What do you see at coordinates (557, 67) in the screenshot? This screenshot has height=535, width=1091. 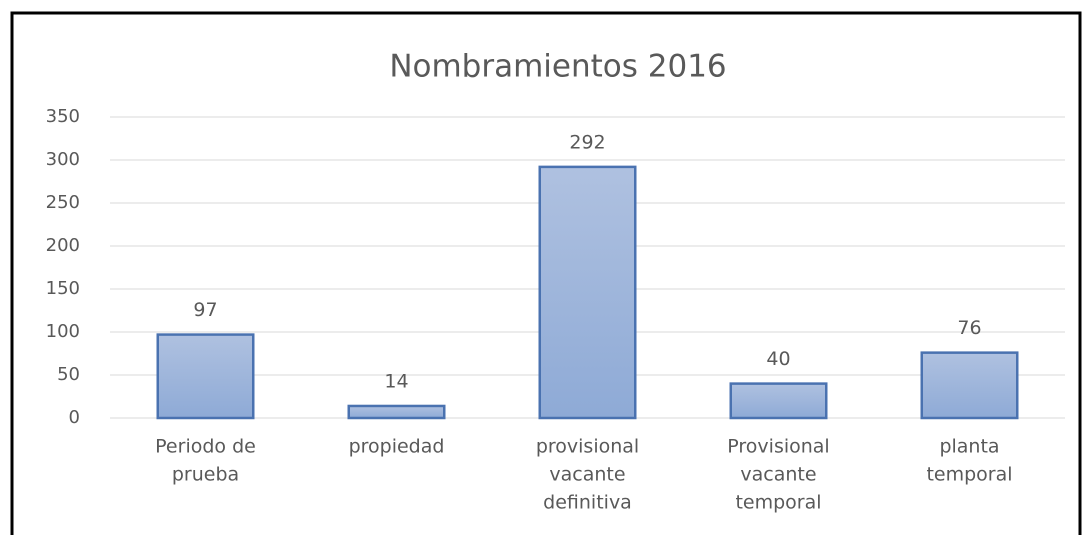 I see `chart-title: Nombramientos 2016` at bounding box center [557, 67].